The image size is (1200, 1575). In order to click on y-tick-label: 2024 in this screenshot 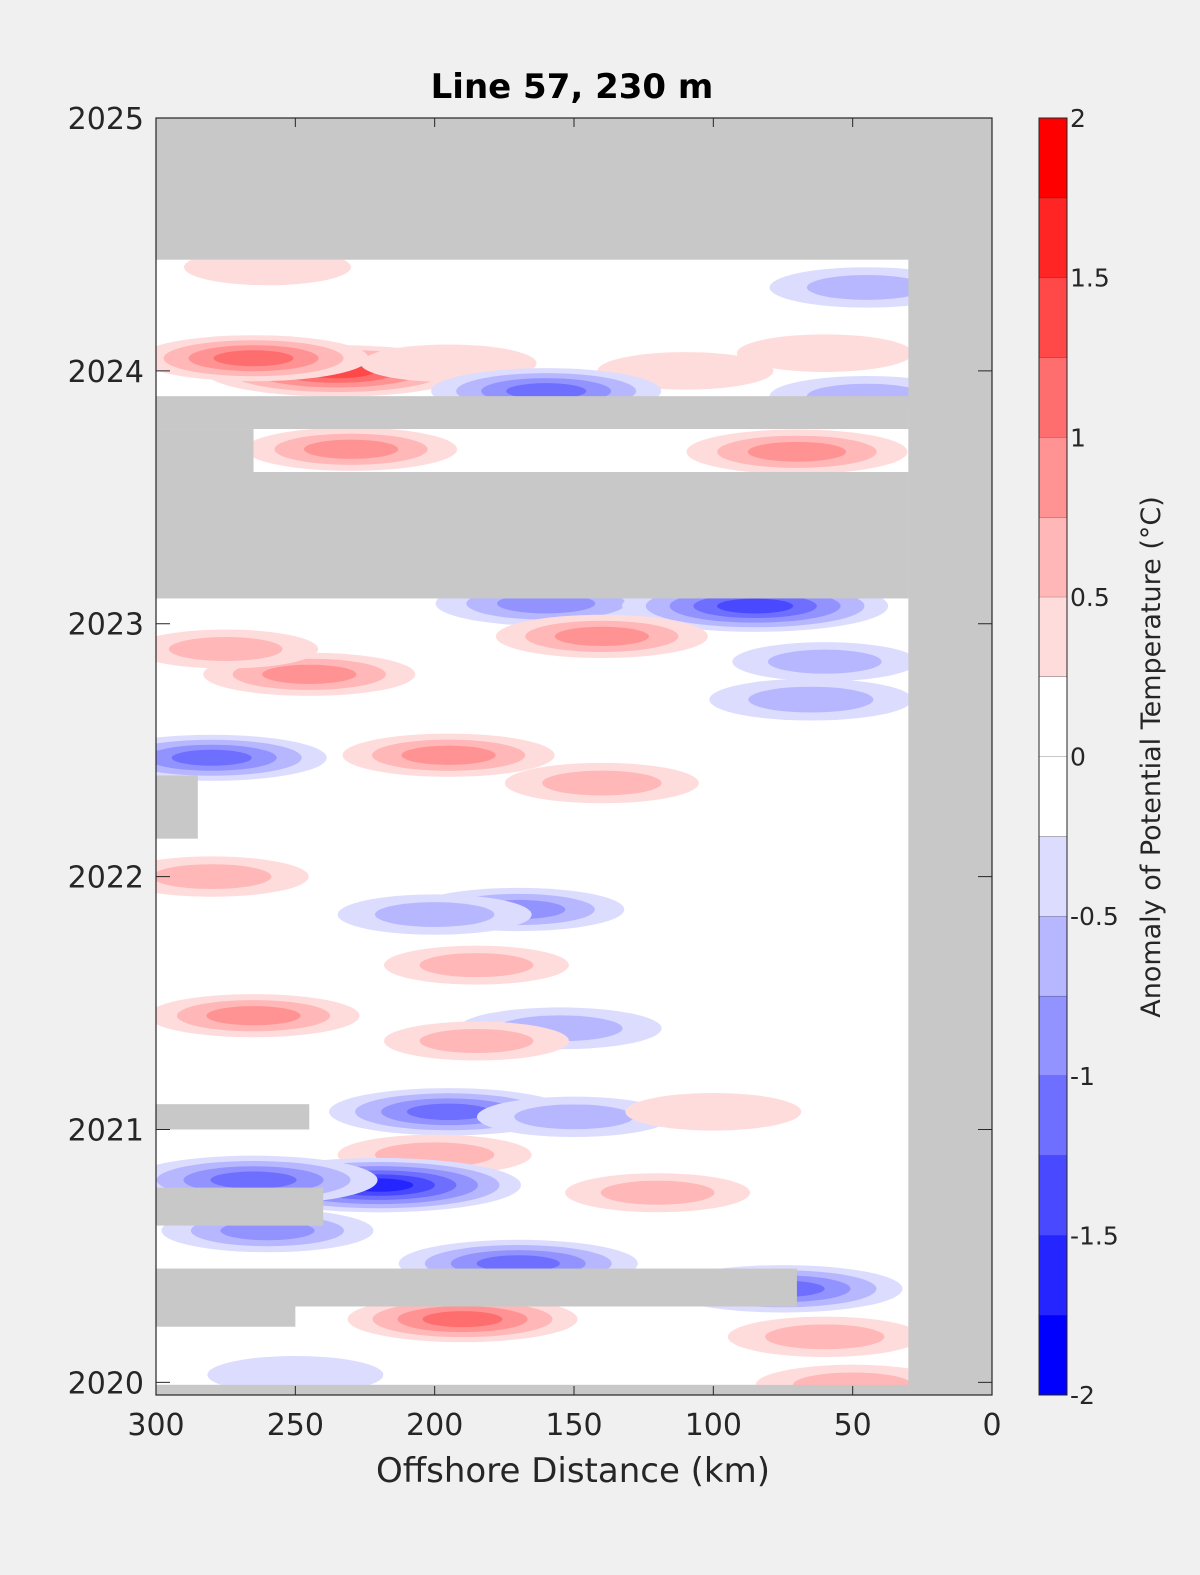, I will do `click(106, 372)`.